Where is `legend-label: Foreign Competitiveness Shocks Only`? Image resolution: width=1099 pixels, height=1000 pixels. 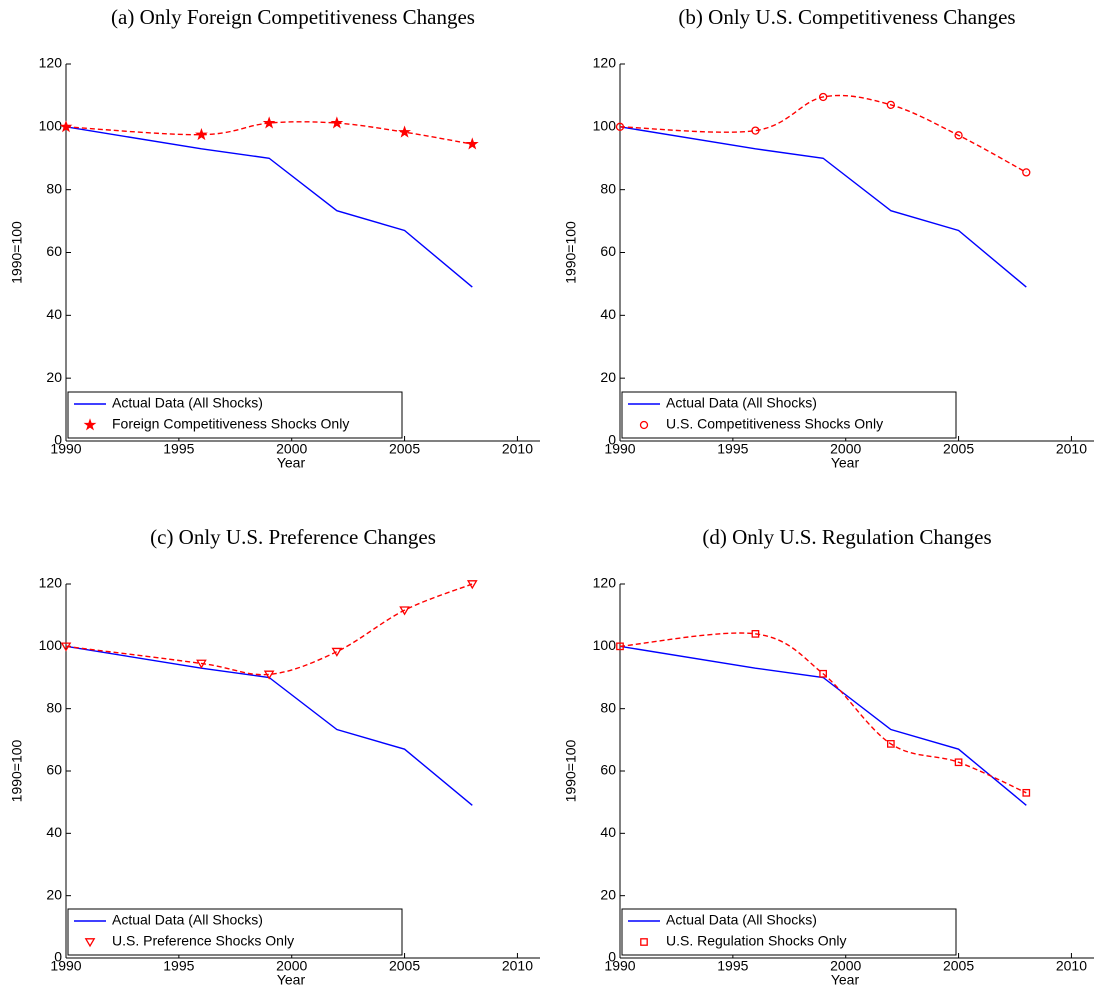
legend-label: Foreign Competitiveness Shocks Only is located at coordinates (230, 424).